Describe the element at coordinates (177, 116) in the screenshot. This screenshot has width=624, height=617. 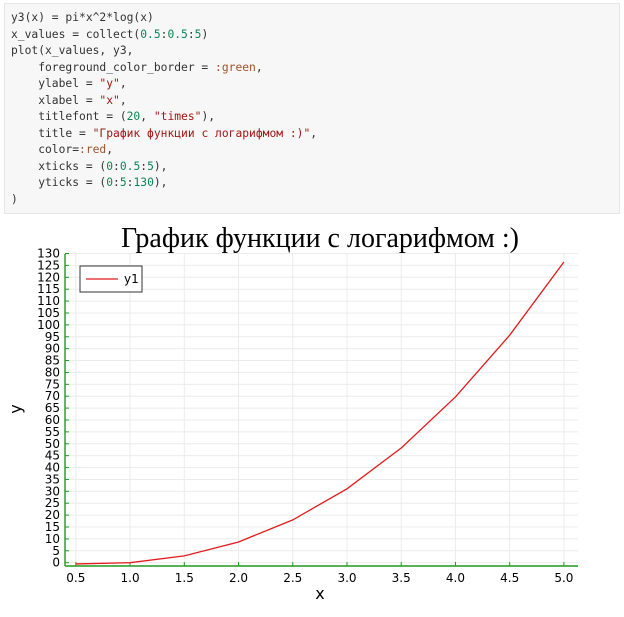
I see `code-token: "times"` at that location.